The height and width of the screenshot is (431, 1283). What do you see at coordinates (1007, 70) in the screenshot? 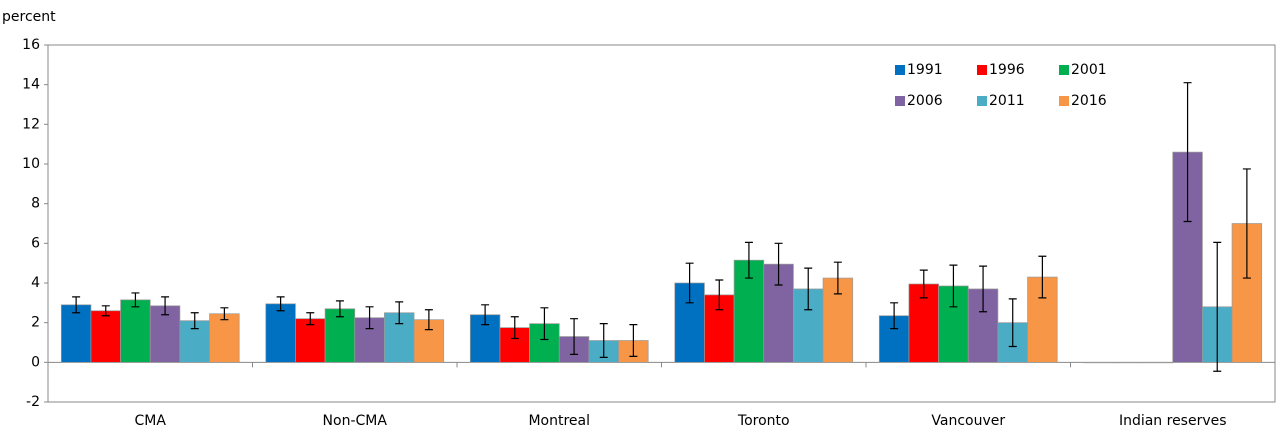
I see `legend-label: 1996` at bounding box center [1007, 70].